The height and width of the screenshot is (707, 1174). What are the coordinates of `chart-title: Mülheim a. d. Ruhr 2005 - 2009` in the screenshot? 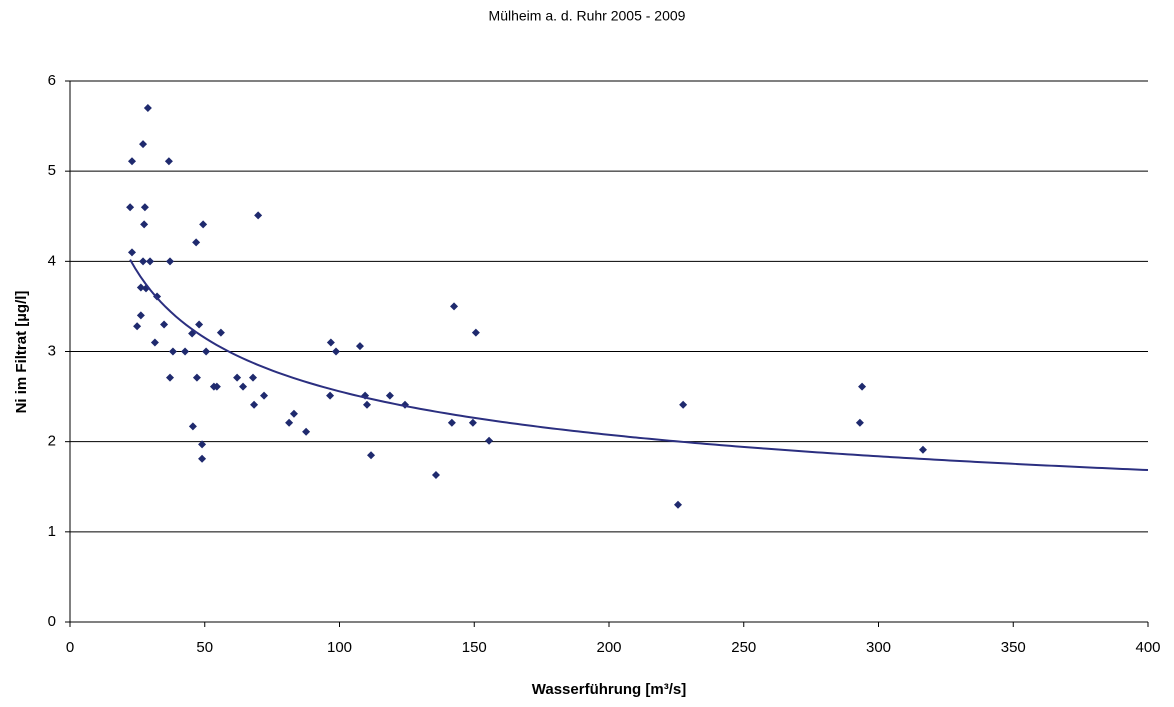 It's located at (587, 16).